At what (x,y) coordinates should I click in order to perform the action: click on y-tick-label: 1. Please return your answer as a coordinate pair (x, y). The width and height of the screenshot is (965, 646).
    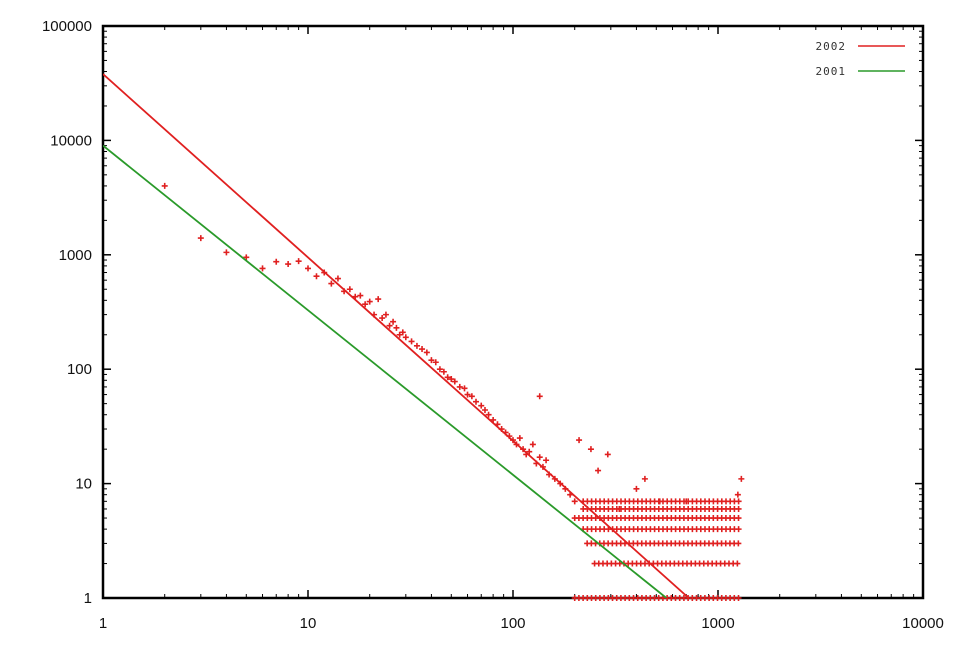
    Looking at the image, I should click on (88, 598).